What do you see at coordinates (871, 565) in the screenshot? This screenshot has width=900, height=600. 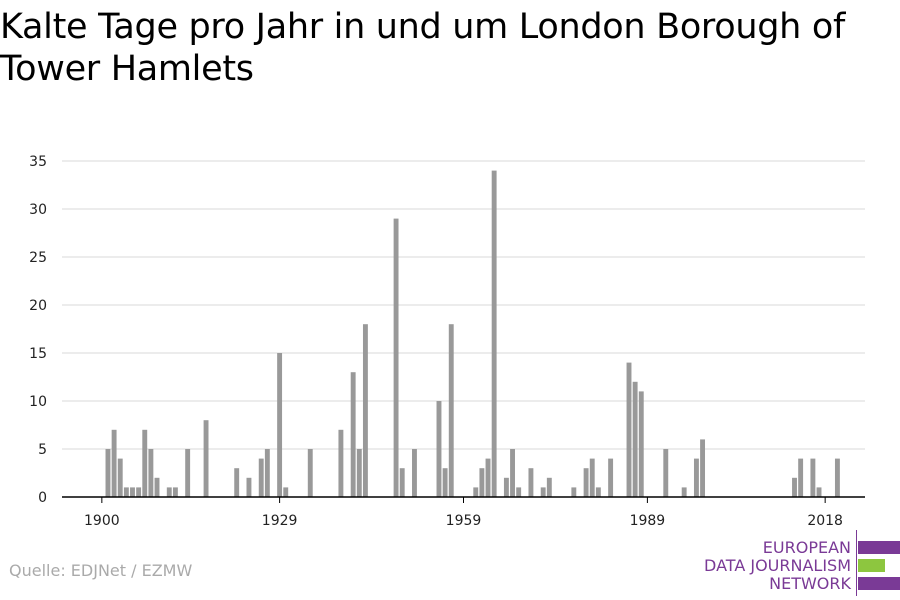 I see `logo-bar-green` at bounding box center [871, 565].